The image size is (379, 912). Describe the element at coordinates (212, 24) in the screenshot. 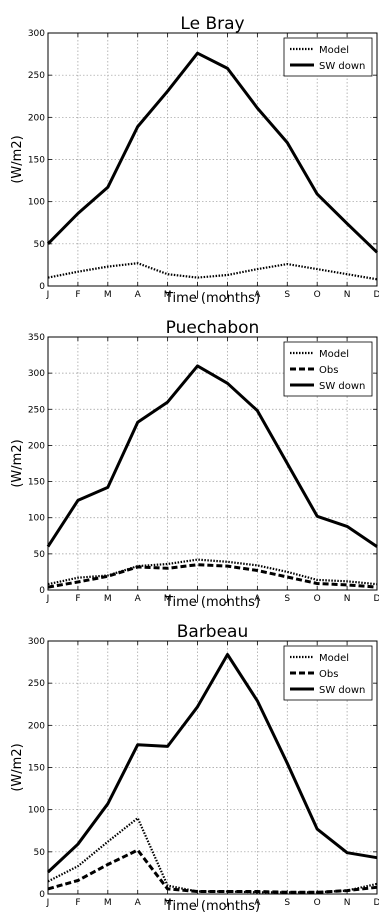

I see `chart-title: Le Bray` at that location.